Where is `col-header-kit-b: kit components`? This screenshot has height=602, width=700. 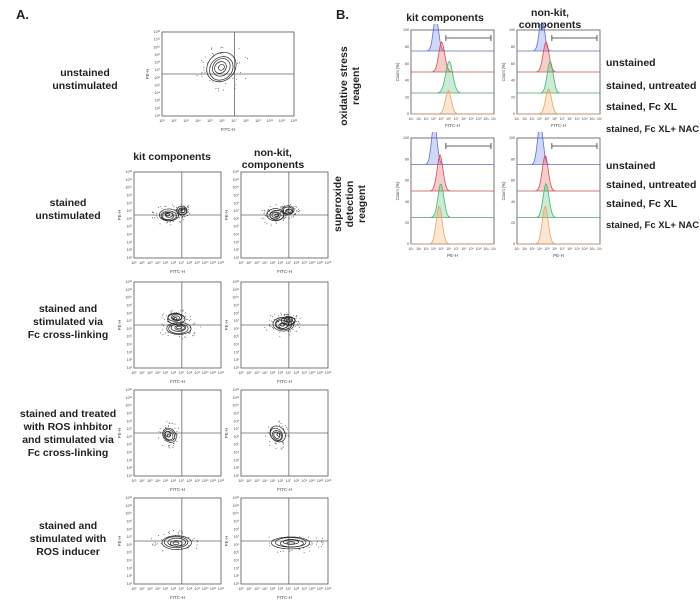 col-header-kit-b: kit components is located at coordinates (445, 18).